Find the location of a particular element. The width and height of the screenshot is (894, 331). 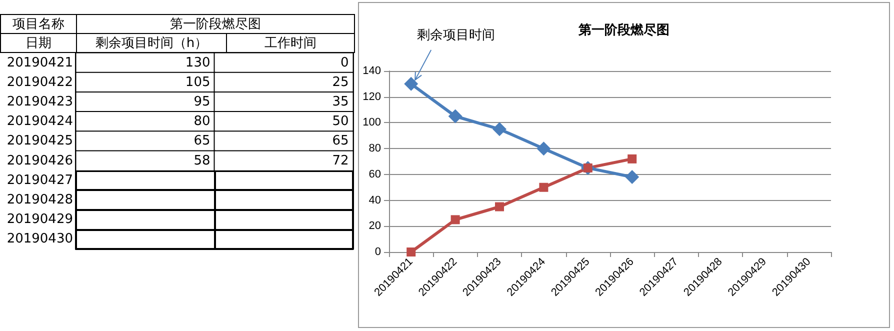

y-tick-label: 100 is located at coordinates (371, 122).